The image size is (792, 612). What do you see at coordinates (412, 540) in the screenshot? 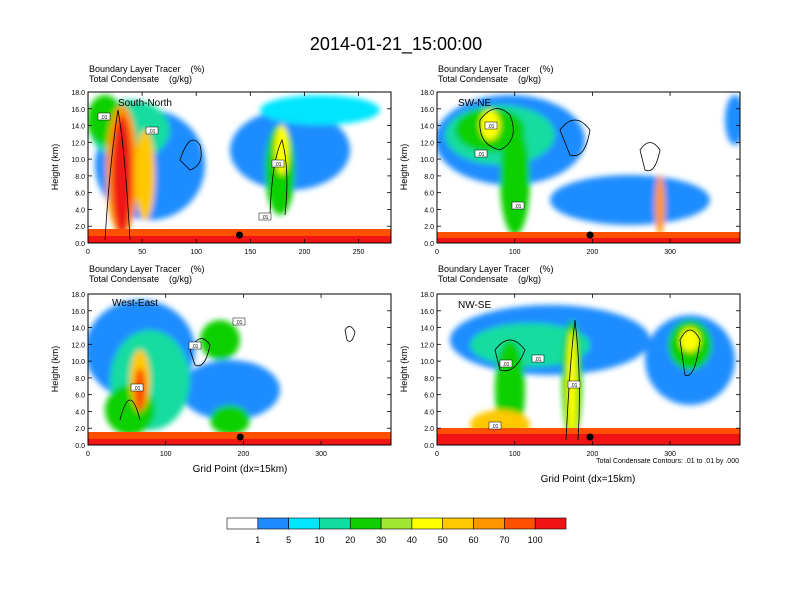
I see `colorbar-label: 40` at bounding box center [412, 540].